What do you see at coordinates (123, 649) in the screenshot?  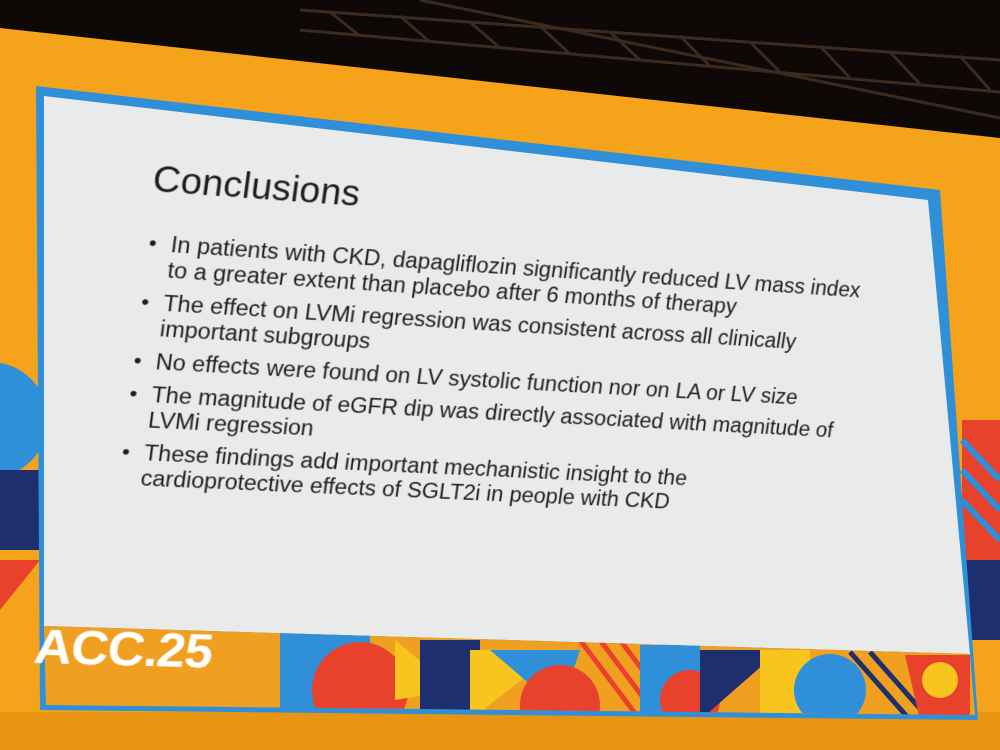 I see `conference-logo-text: ACC.25` at bounding box center [123, 649].